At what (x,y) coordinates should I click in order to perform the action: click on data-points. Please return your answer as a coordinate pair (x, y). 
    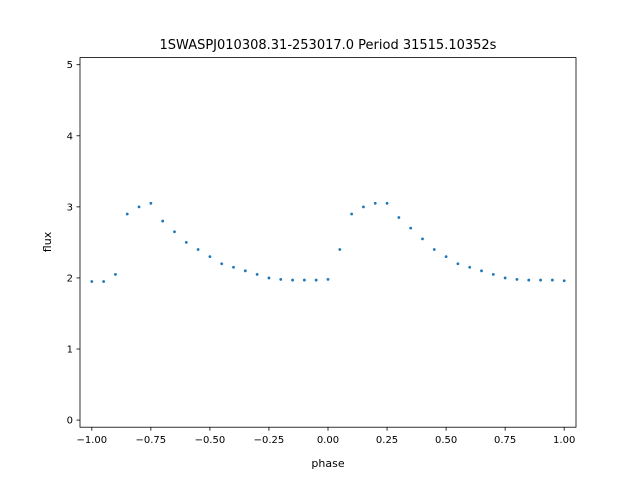
    Looking at the image, I should click on (328, 242).